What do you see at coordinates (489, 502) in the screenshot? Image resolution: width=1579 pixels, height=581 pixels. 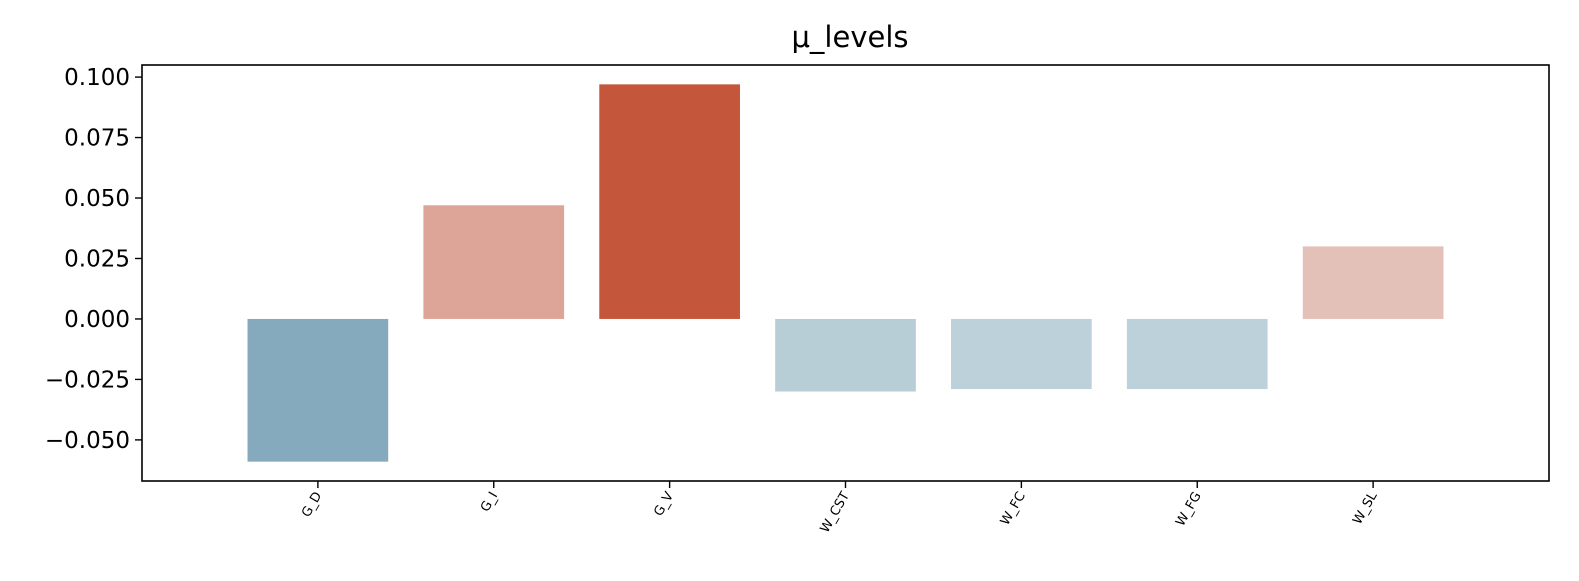 I see `x-tick-label: G_I` at bounding box center [489, 502].